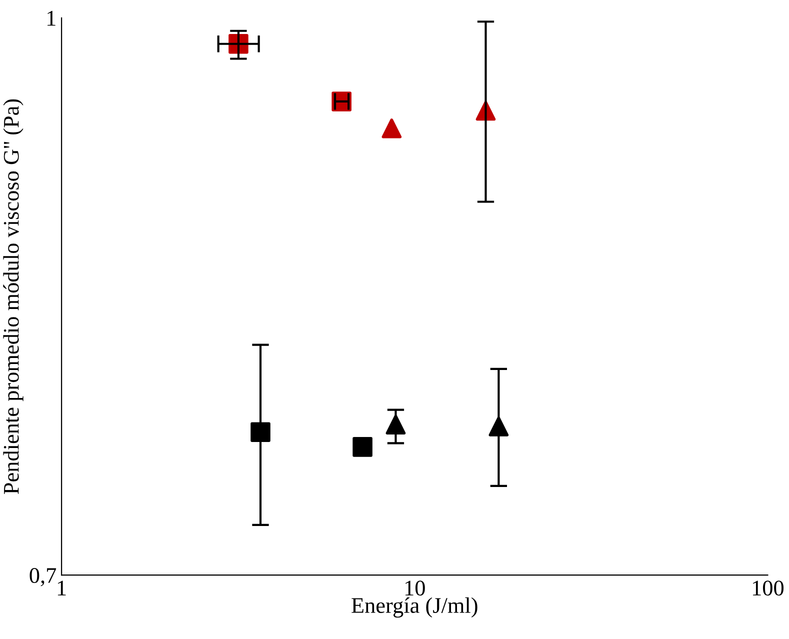 This screenshot has height=639, width=789. What do you see at coordinates (62, 588) in the screenshot?
I see `x-tick-label: 1` at bounding box center [62, 588].